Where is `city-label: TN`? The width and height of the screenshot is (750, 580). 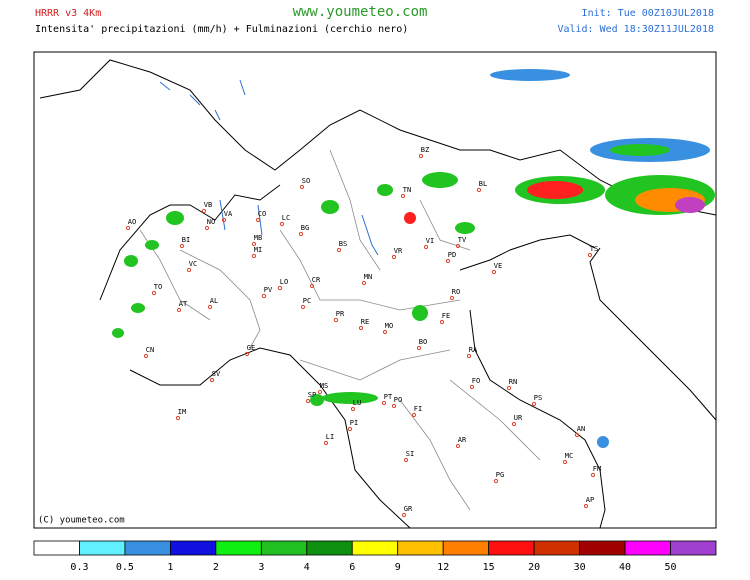
city-label: TN is located at coordinates (407, 190).